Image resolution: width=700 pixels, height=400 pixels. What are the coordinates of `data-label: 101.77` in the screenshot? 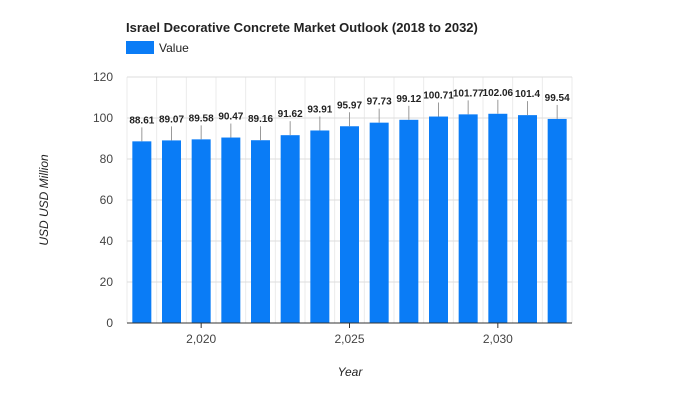 It's located at (468, 93).